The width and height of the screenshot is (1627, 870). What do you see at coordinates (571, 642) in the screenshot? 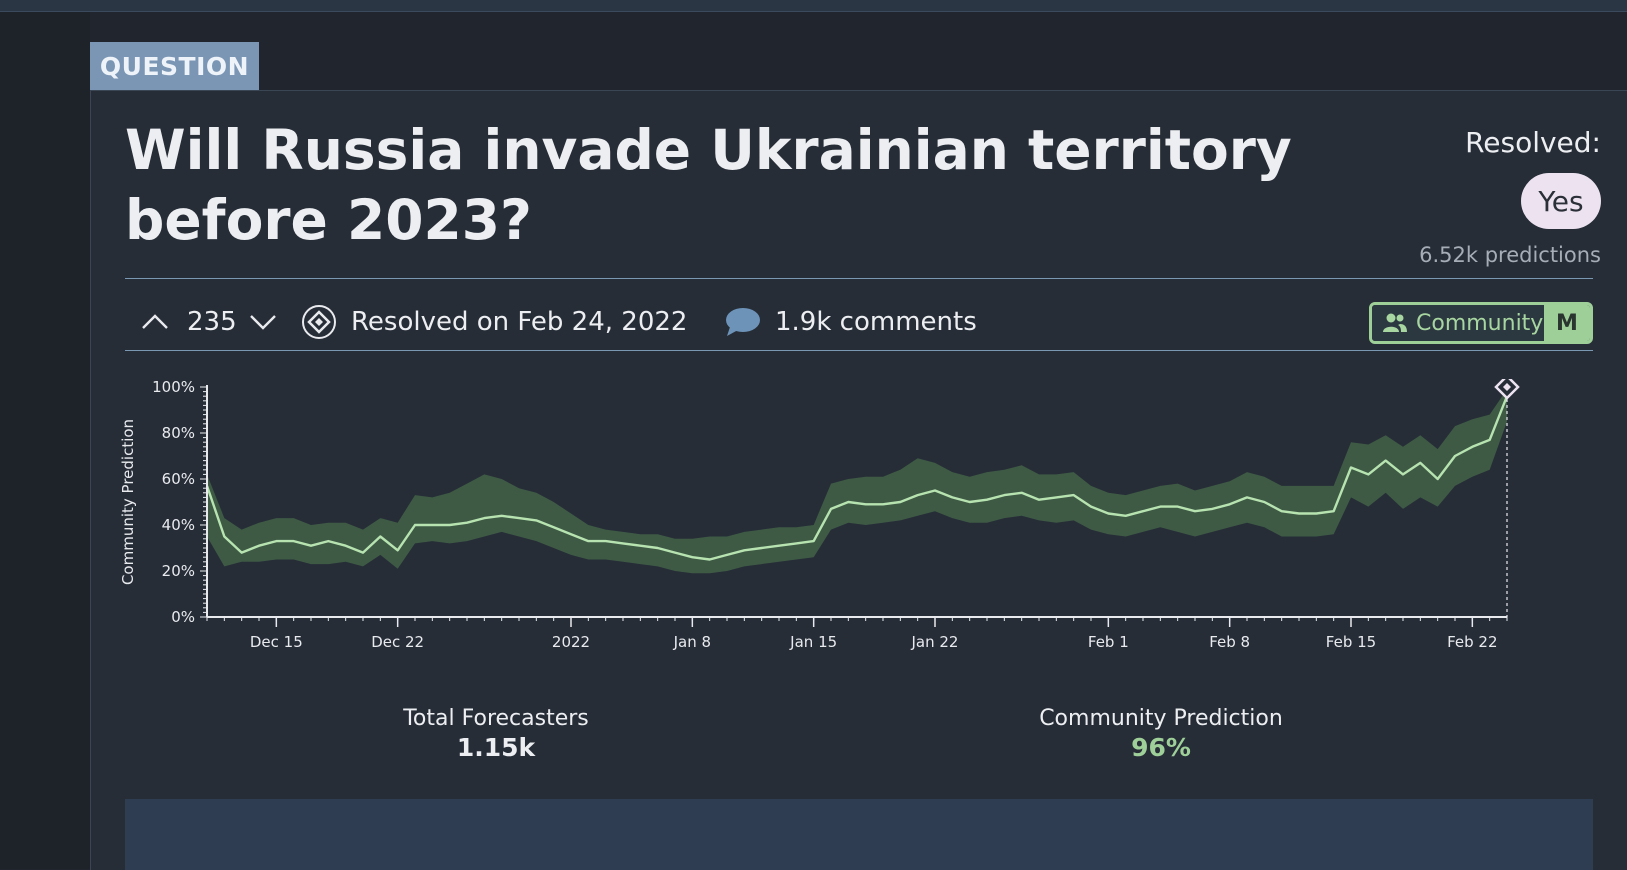
I see `x-tick-label: 2022` at bounding box center [571, 642].